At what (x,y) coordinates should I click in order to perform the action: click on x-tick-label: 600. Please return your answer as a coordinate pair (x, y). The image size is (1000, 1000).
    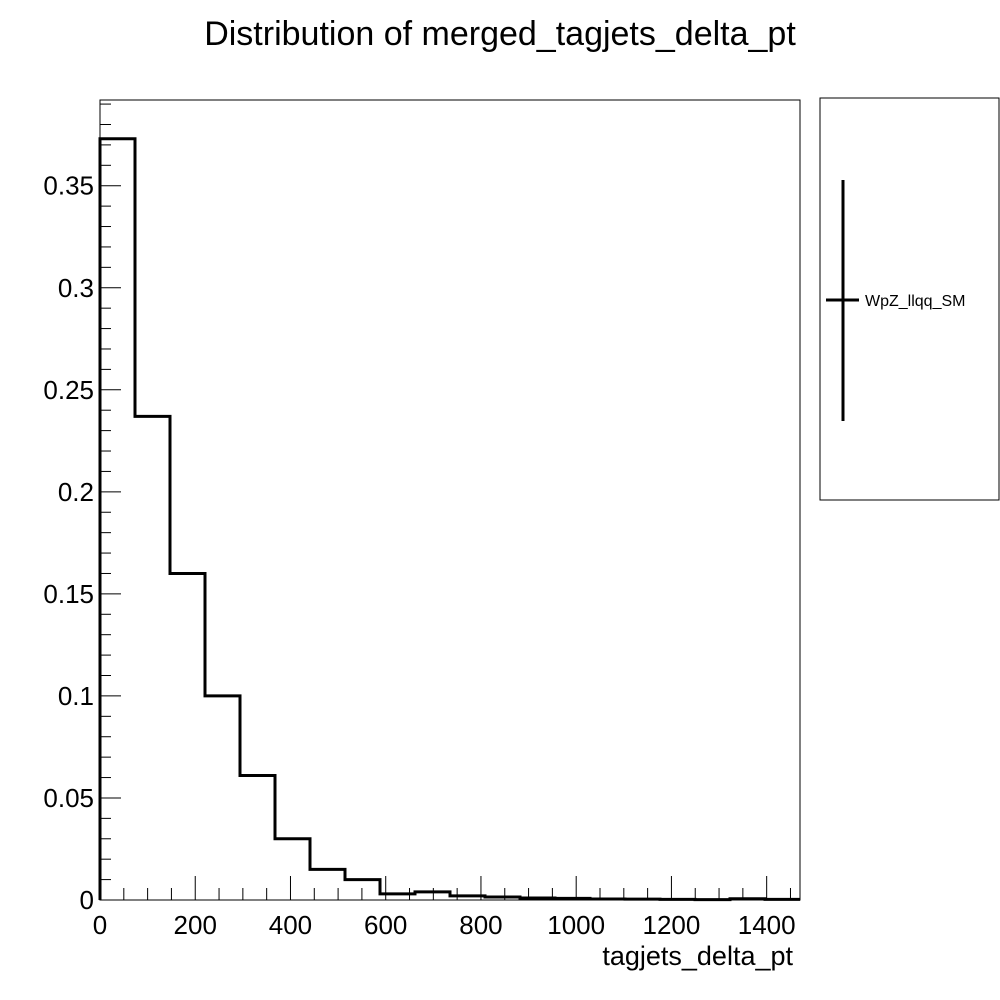
    Looking at the image, I should click on (385, 925).